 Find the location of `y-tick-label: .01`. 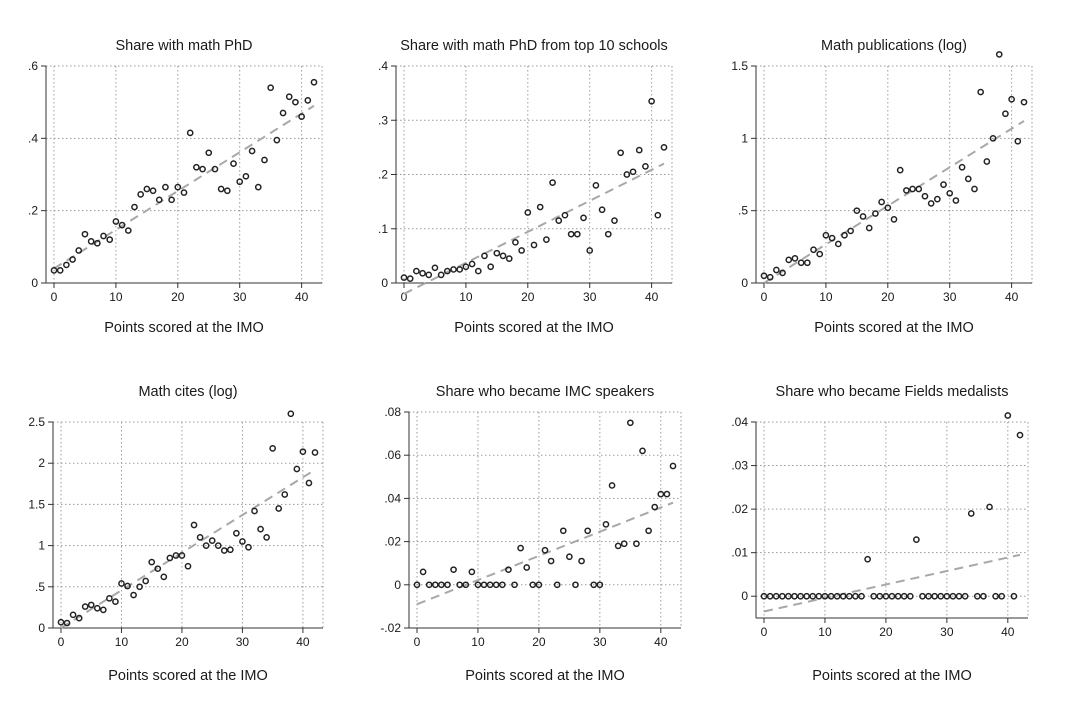

y-tick-label: .01 is located at coordinates (739, 553).